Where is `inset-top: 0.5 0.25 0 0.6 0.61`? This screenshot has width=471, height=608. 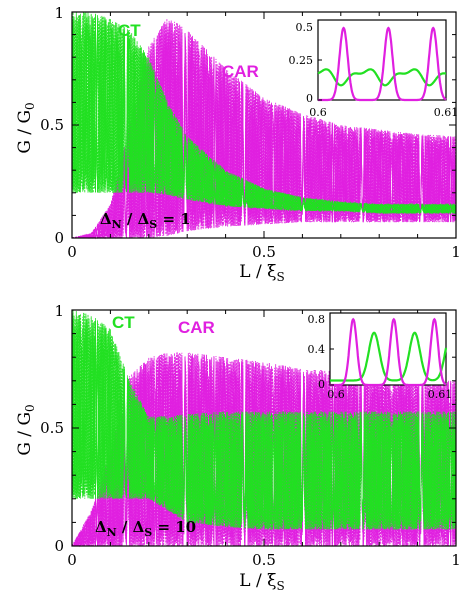 inset-top: 0.5 0.25 0 0.6 0.61 is located at coordinates (374, 69).